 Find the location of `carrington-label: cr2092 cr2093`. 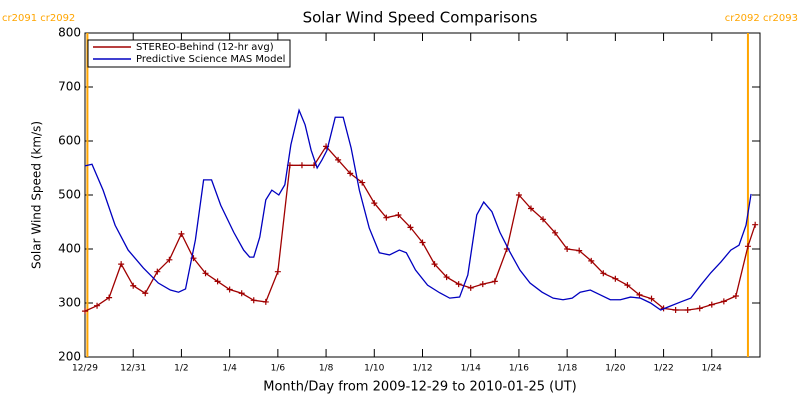

carrington-label: cr2092 cr2093 is located at coordinates (761, 18).